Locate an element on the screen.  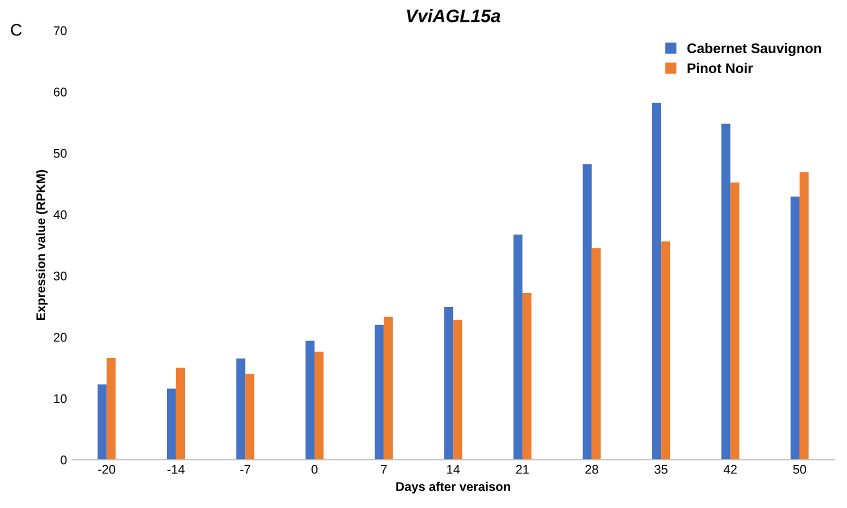
y-axis-title: Expression value (RPKM) is located at coordinates (42, 245).